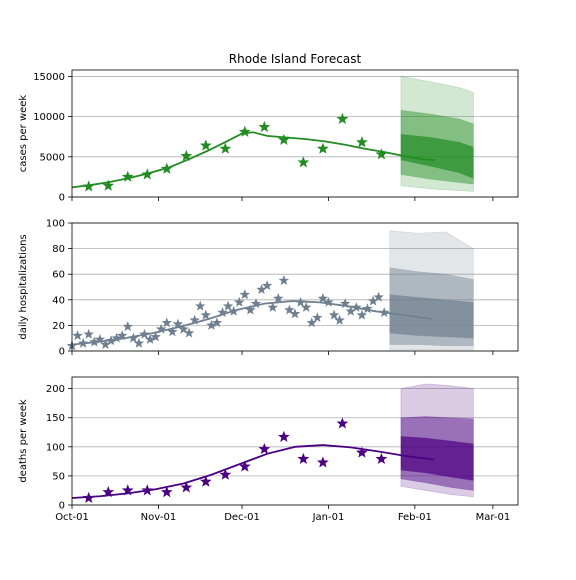 The height and width of the screenshot is (580, 576). What do you see at coordinates (242, 517) in the screenshot?
I see `x-tick-label: Dec-01` at bounding box center [242, 517].